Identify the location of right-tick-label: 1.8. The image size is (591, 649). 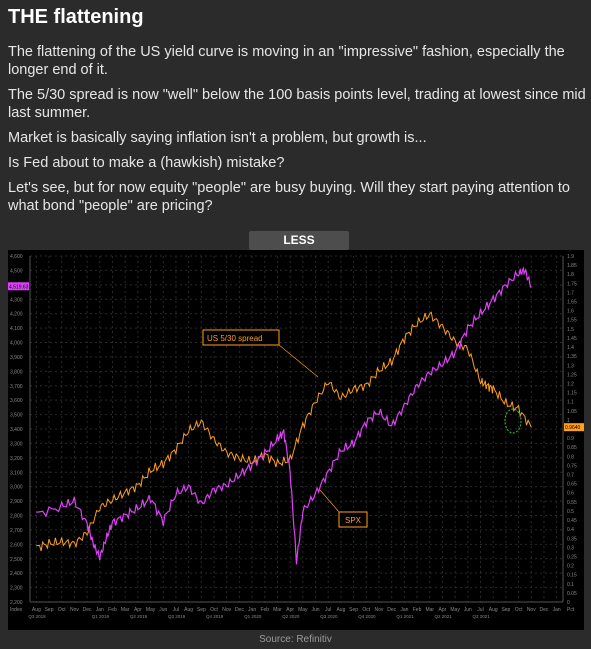
(570, 275).